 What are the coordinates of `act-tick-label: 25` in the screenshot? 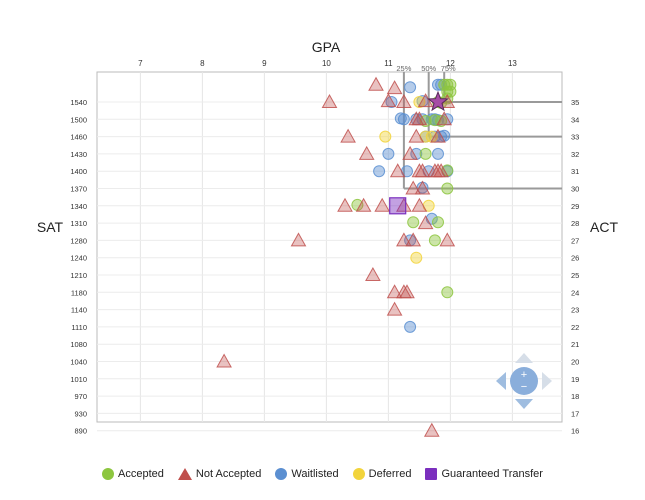 It's located at (575, 275).